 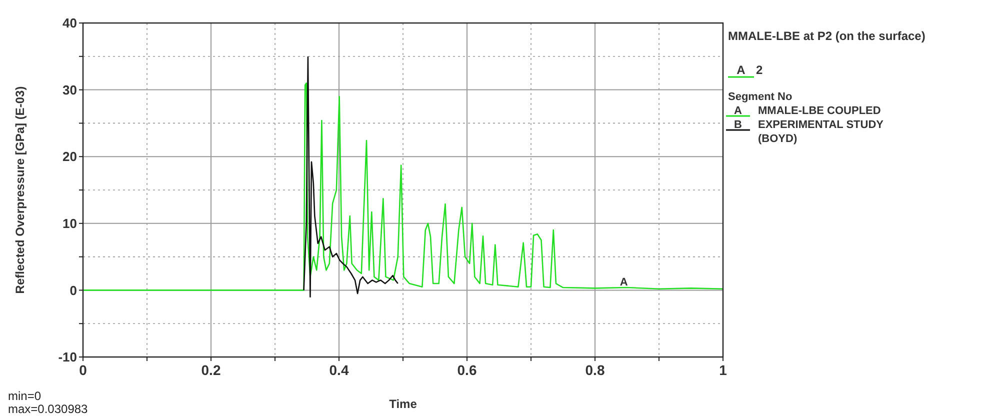 What do you see at coordinates (73, 290) in the screenshot?
I see `y-tick-label: 0` at bounding box center [73, 290].